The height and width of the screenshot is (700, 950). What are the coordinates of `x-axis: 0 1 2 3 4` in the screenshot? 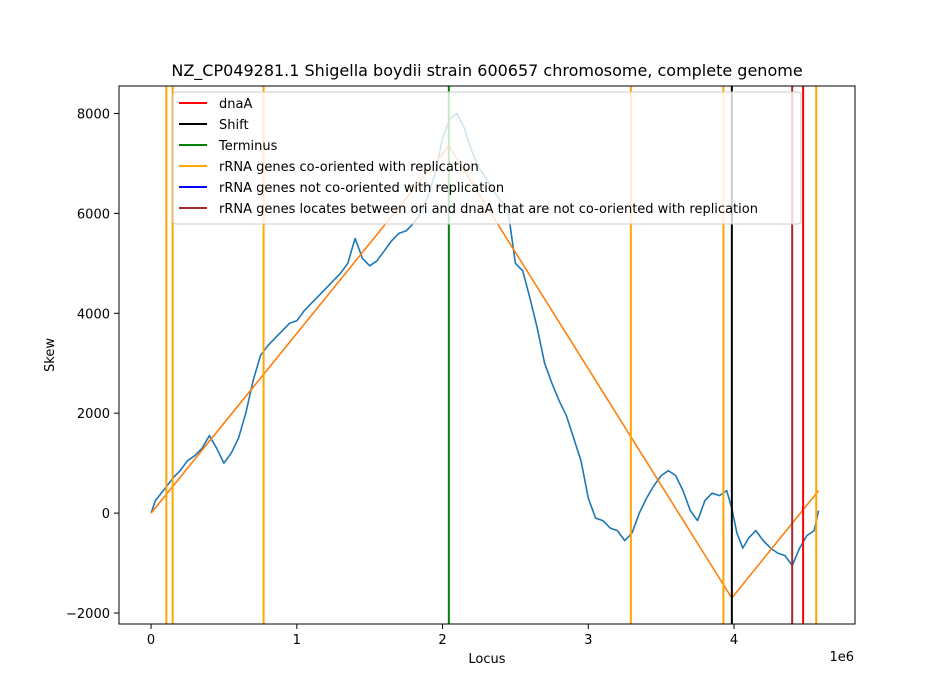 It's located at (442, 636).